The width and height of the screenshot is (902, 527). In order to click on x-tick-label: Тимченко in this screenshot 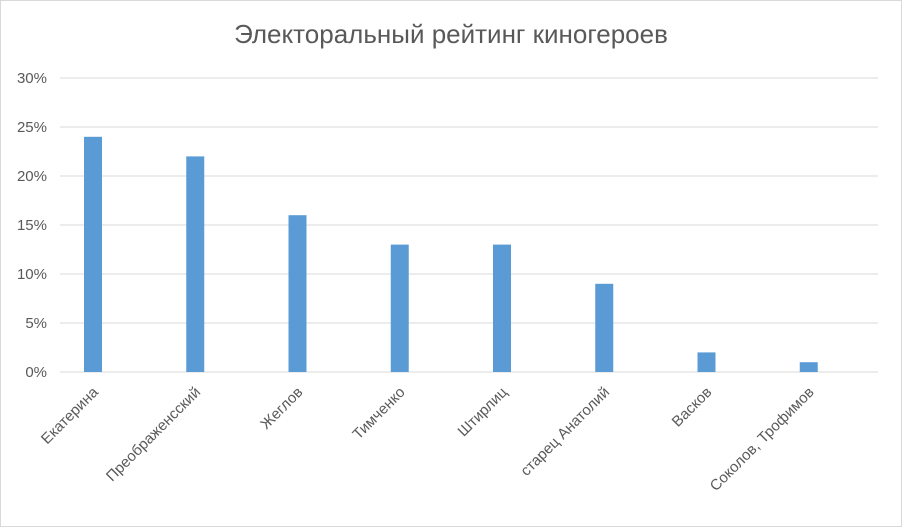, I will do `click(378, 413)`.